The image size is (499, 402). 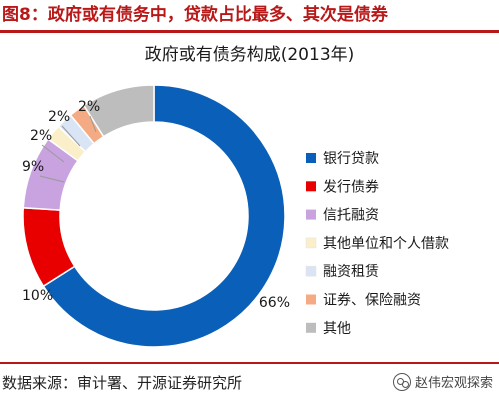 What do you see at coordinates (337, 329) in the screenshot?
I see `legend-label-7: 其他` at bounding box center [337, 329].